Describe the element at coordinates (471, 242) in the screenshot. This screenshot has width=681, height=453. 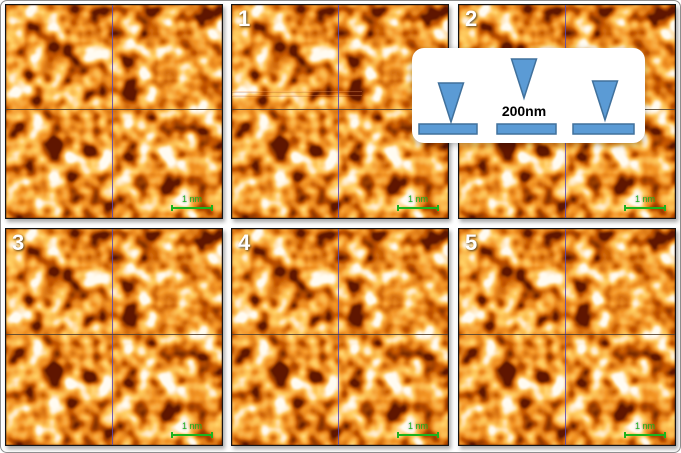
I see `panel-number-label: 5` at that location.